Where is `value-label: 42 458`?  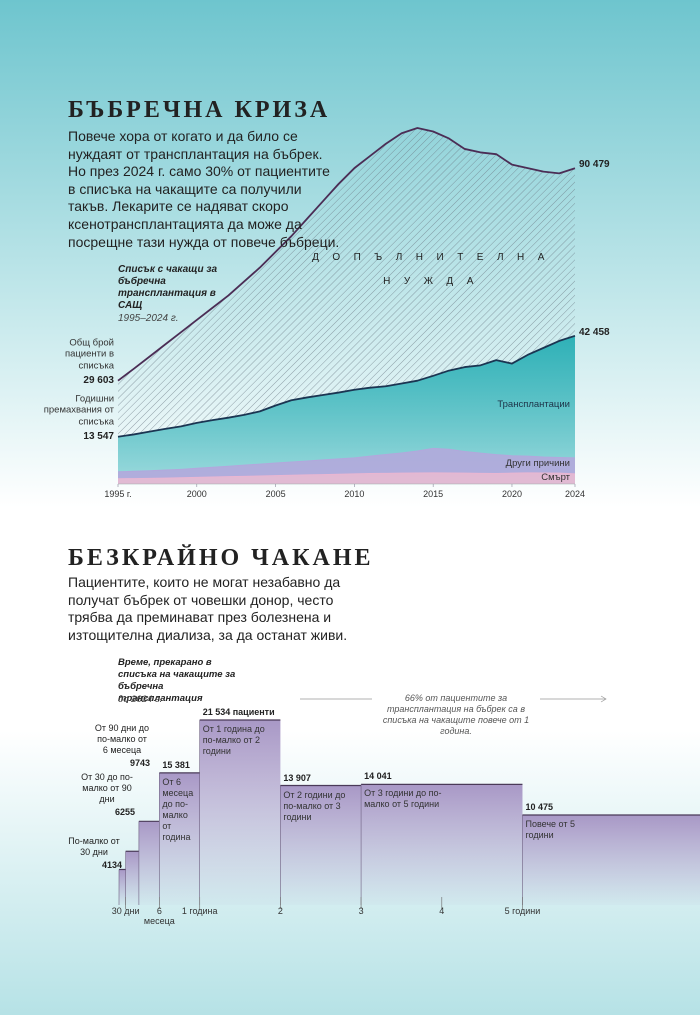
value-label: 42 458 is located at coordinates (594, 332).